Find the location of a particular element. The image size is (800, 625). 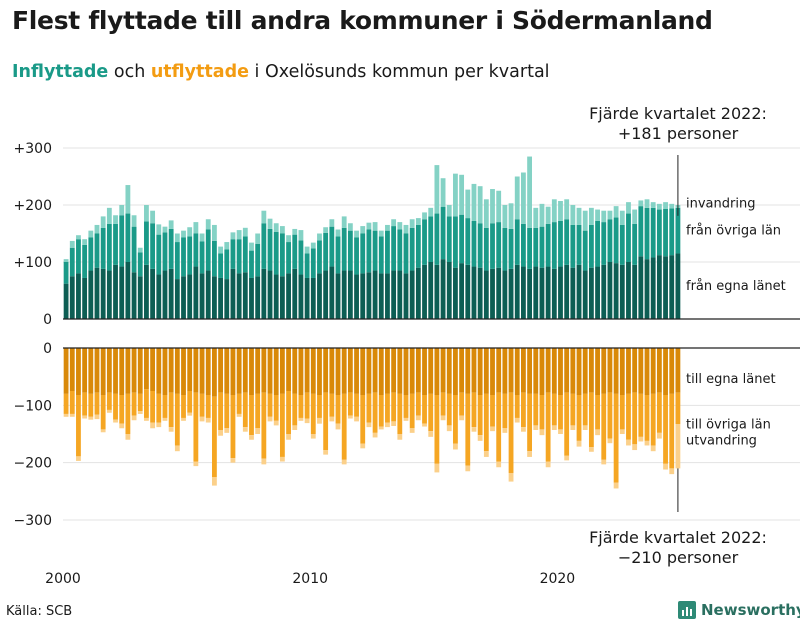

ytick-bottom-label: −300 is located at coordinates (33, 521).